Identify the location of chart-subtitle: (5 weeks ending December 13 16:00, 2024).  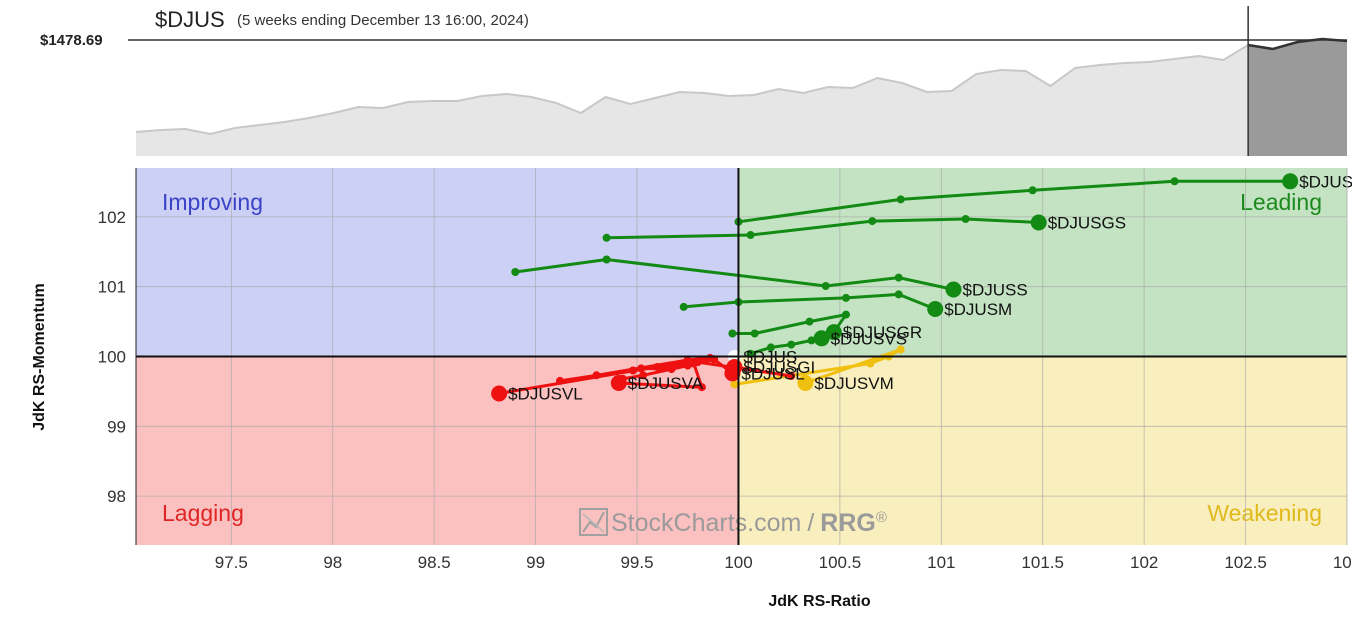
(383, 20).